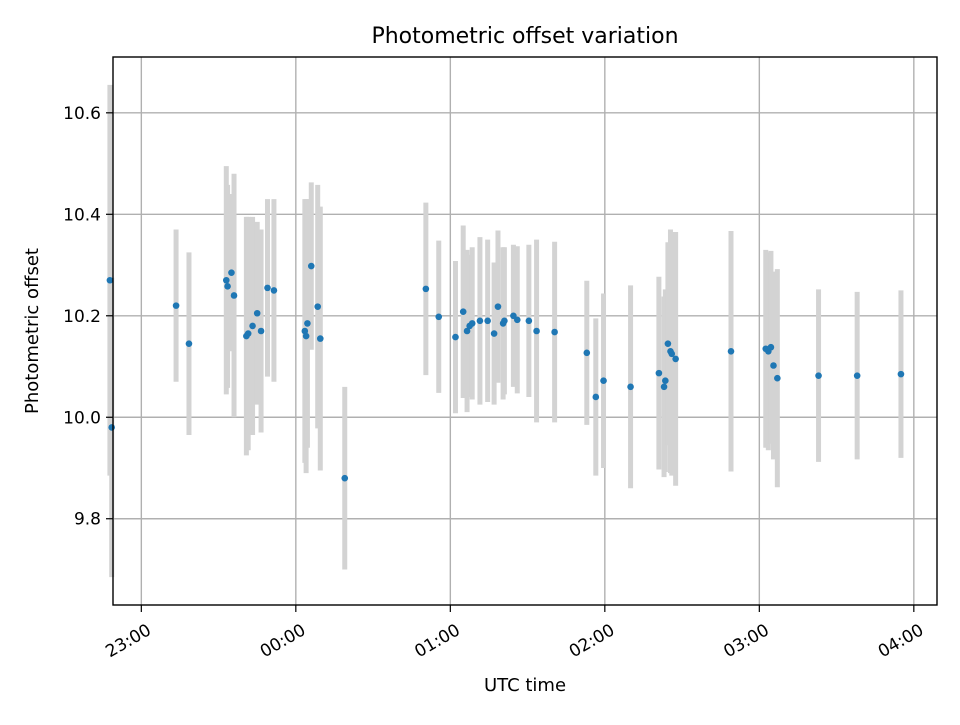 The height and width of the screenshot is (725, 960). Describe the element at coordinates (283, 641) in the screenshot. I see `x-tick-label: 00:00` at that location.